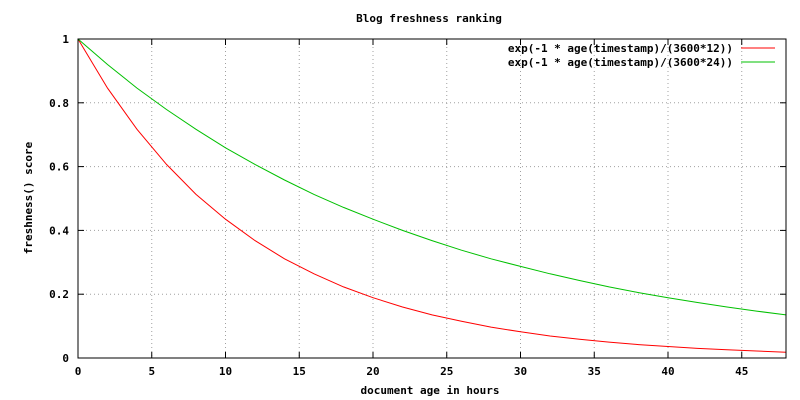 The width and height of the screenshot is (800, 400). Describe the element at coordinates (59, 294) in the screenshot. I see `y-tick-label: 0.2` at that location.